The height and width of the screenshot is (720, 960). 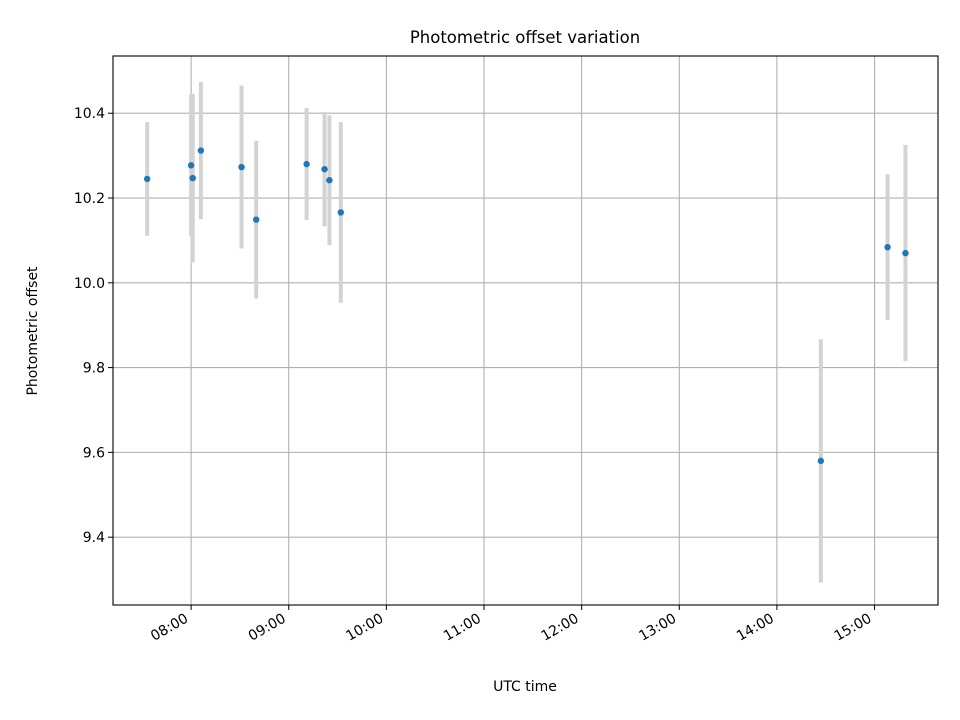 I want to click on chart-title: Photometric offset variation, so click(x=525, y=37).